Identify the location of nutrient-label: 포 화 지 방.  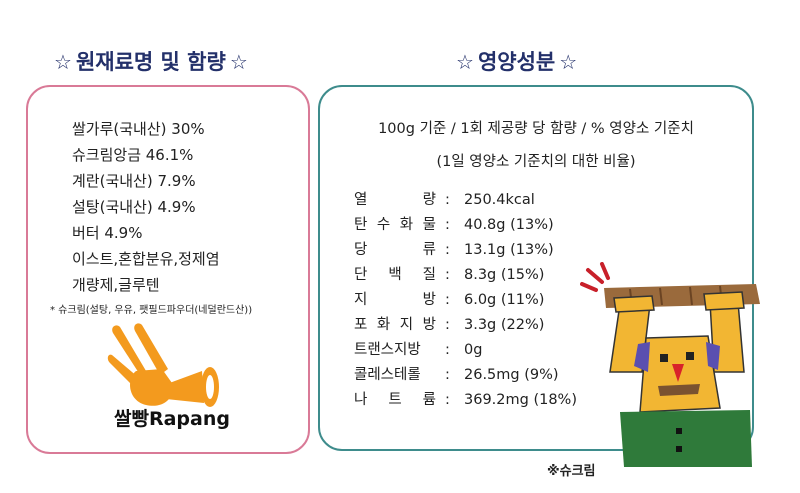
(395, 325).